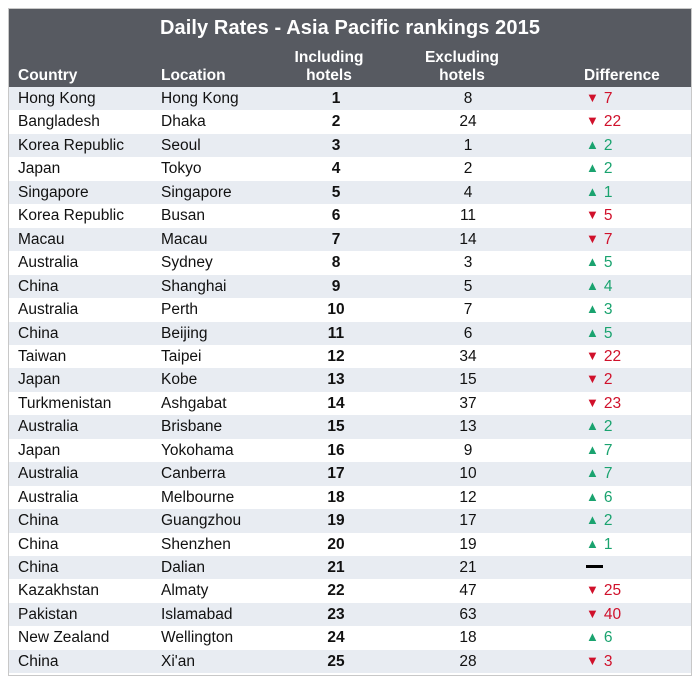 Image resolution: width=700 pixels, height=684 pixels. What do you see at coordinates (48, 614) in the screenshot?
I see `cell-country: Pakistan` at bounding box center [48, 614].